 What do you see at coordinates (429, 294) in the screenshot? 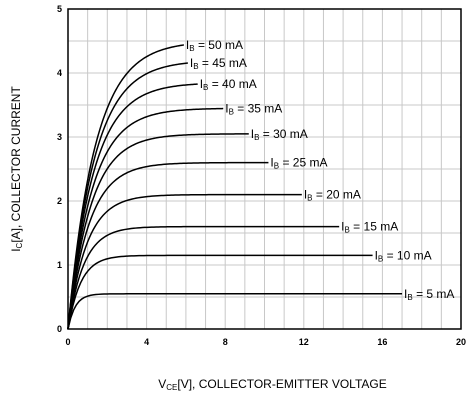
I see `curve-label: IB = 5 mA` at bounding box center [429, 294].